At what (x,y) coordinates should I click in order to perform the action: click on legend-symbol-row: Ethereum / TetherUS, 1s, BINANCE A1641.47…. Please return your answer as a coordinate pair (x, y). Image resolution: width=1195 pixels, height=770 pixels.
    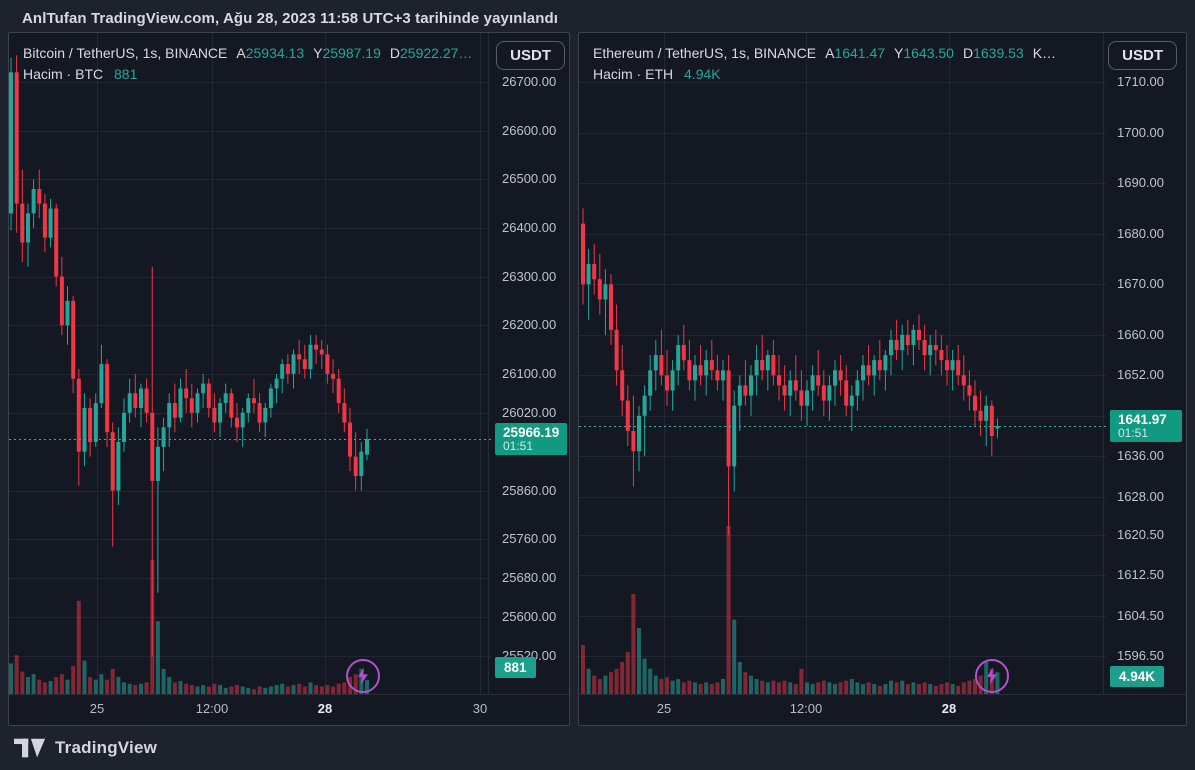
    Looking at the image, I should click on (824, 53).